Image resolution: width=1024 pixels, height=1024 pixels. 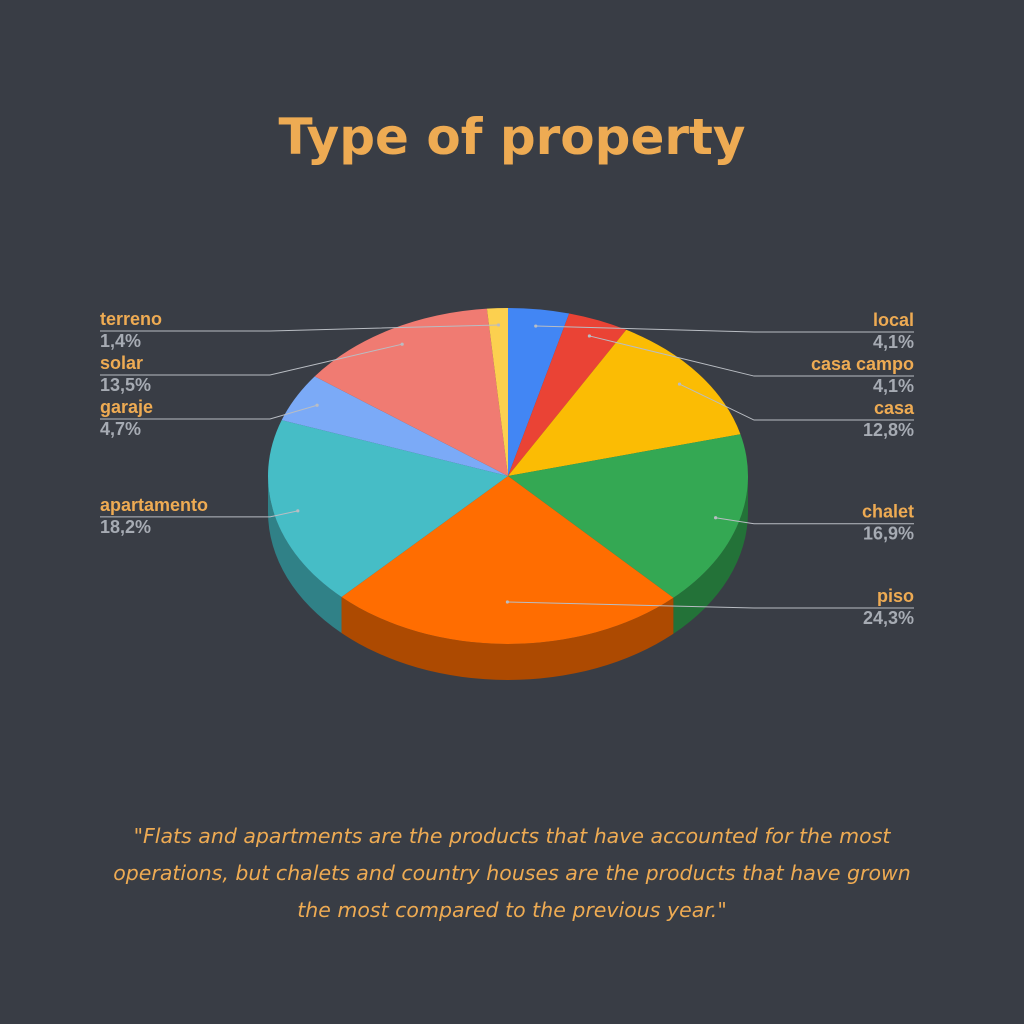 I want to click on slice-apartamento, so click(x=388, y=509).